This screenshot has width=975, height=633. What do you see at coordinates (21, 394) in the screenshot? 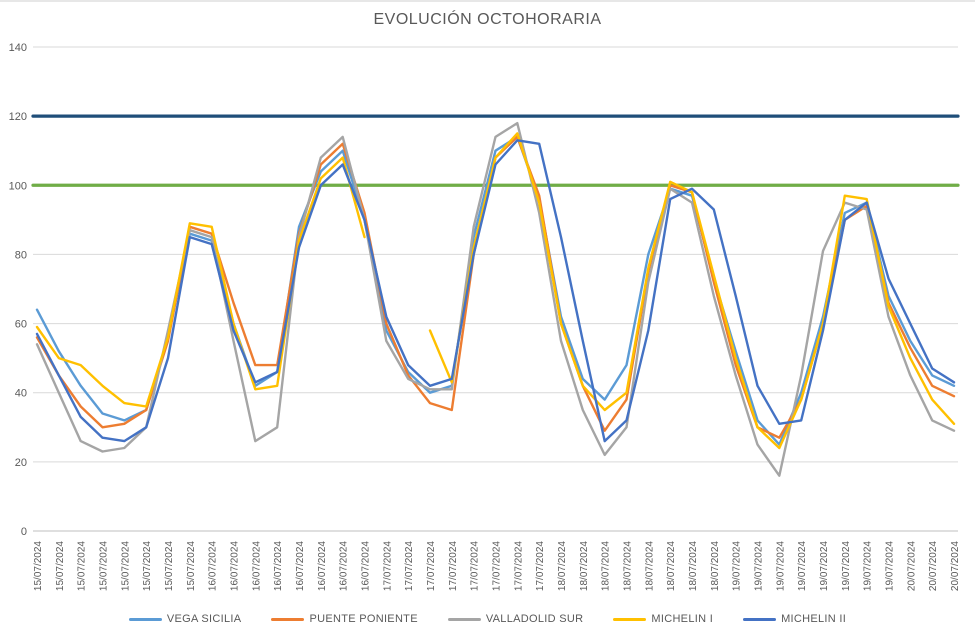
I see `y-axis-tick-label: 40` at bounding box center [21, 394].